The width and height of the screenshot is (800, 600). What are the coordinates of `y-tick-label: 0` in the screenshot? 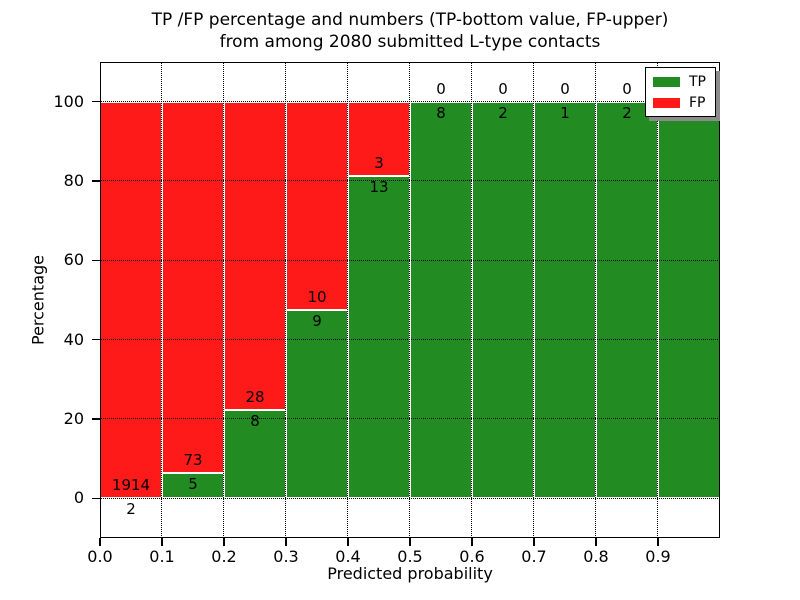 It's located at (78, 498).